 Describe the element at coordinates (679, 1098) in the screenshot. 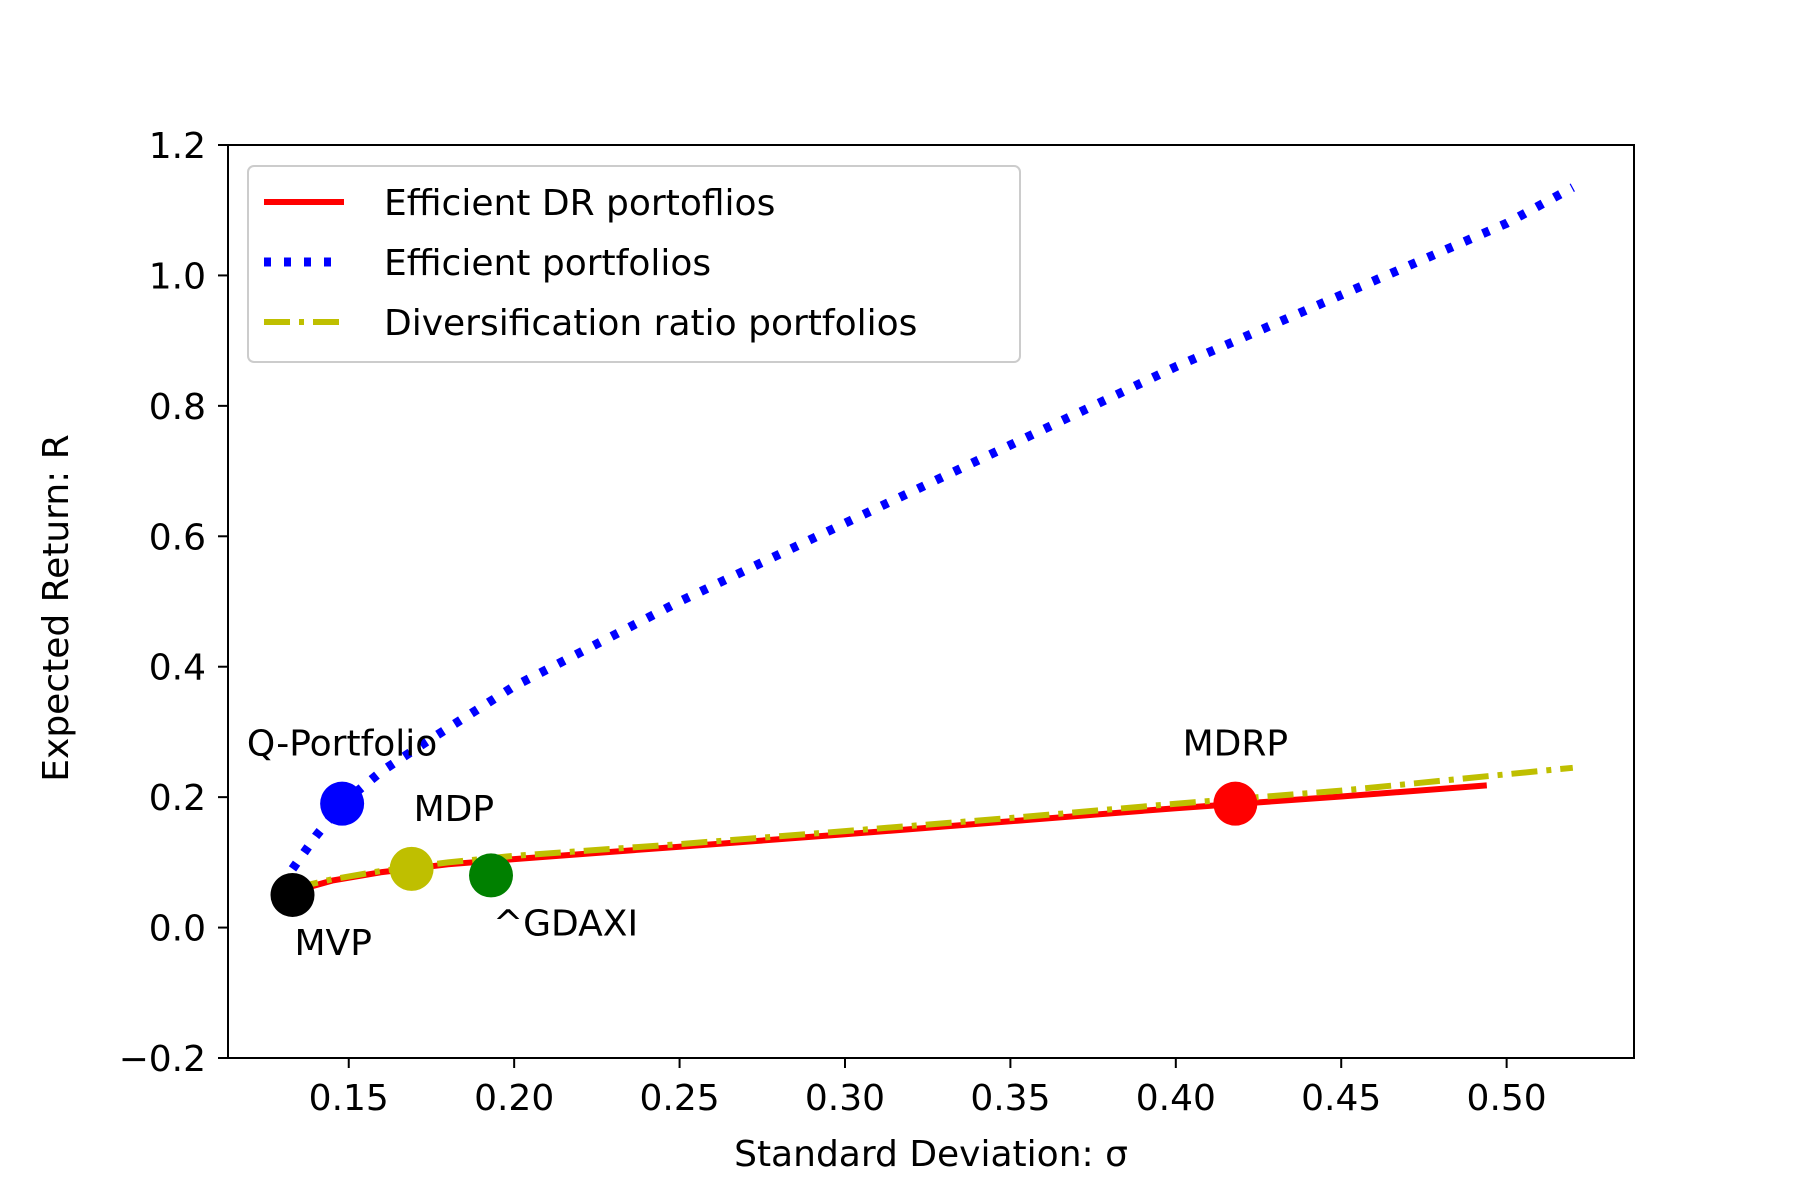

I see `x-tick-label-2: 0.25` at that location.